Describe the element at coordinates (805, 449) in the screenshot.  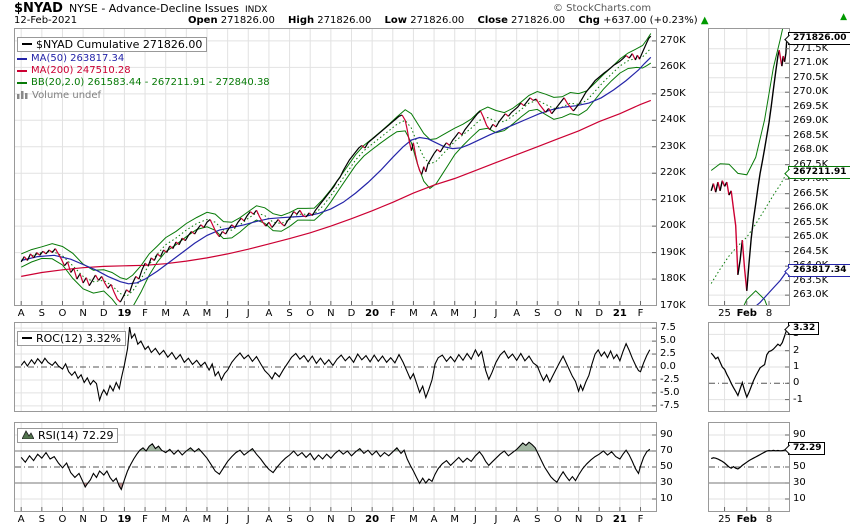
I see `value-callout: 72.29` at that location.